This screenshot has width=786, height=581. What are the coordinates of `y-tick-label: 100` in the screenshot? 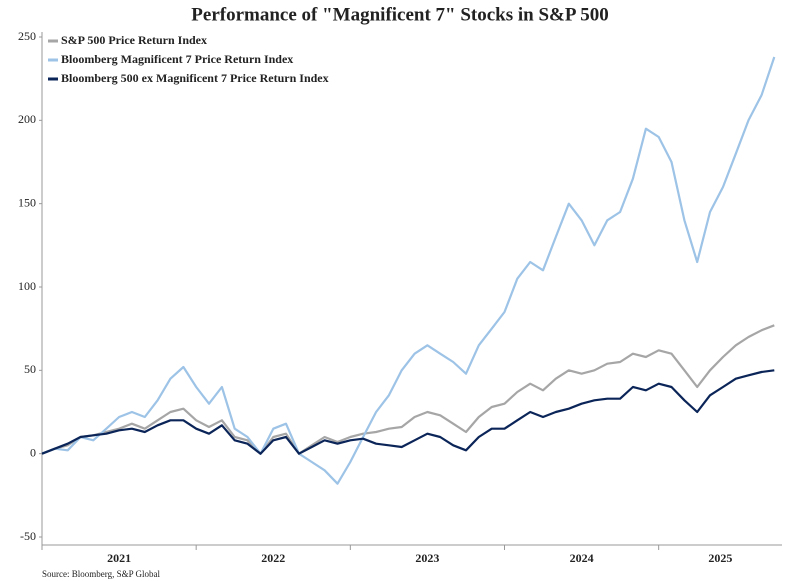 It's located at (27, 286).